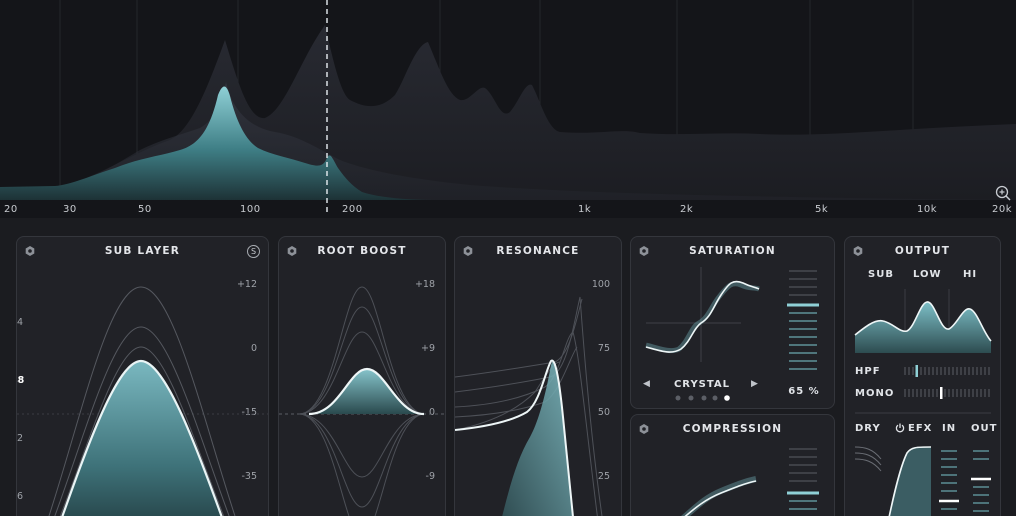  Describe the element at coordinates (949, 480) in the screenshot. I see `input-meter` at that location.